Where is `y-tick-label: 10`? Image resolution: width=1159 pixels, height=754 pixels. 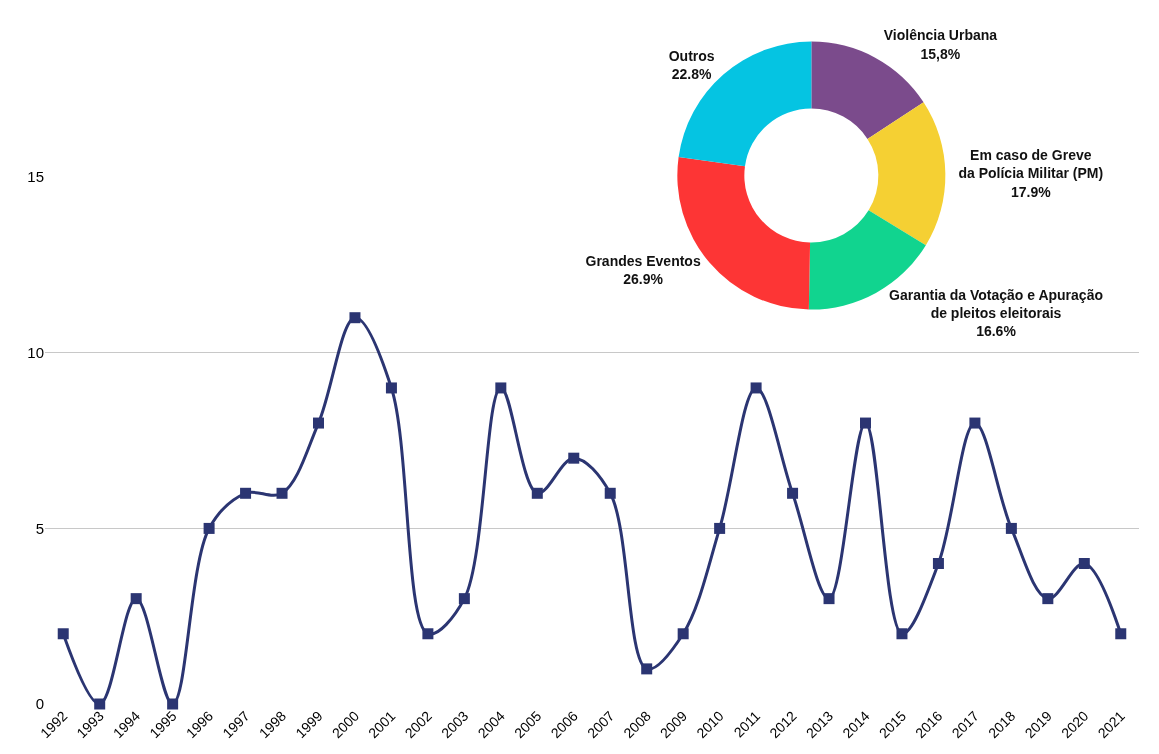 y-tick-label: 10 is located at coordinates (35, 353).